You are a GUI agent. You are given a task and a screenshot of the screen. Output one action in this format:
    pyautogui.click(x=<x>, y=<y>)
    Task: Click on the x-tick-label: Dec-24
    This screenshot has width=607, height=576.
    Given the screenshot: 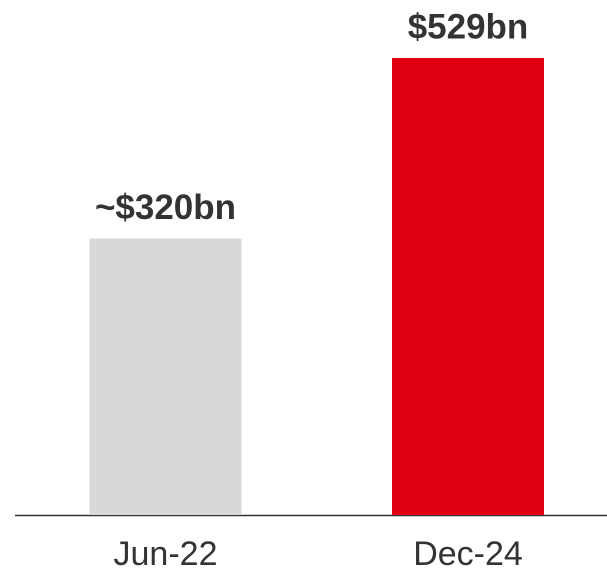 What is the action you would take?
    pyautogui.click(x=468, y=554)
    